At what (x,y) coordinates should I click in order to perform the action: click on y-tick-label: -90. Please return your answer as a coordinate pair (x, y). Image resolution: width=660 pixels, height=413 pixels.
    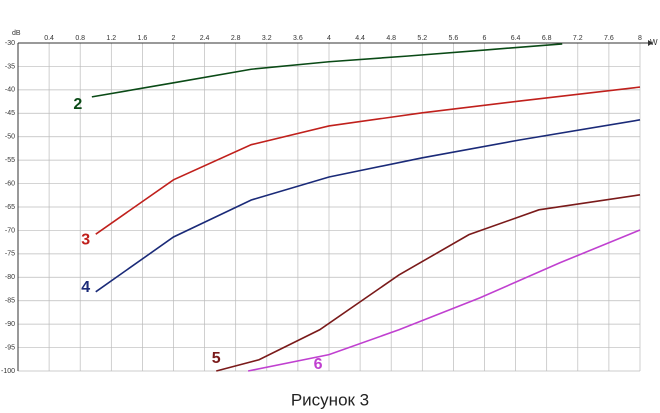
    Looking at the image, I should click on (10, 324).